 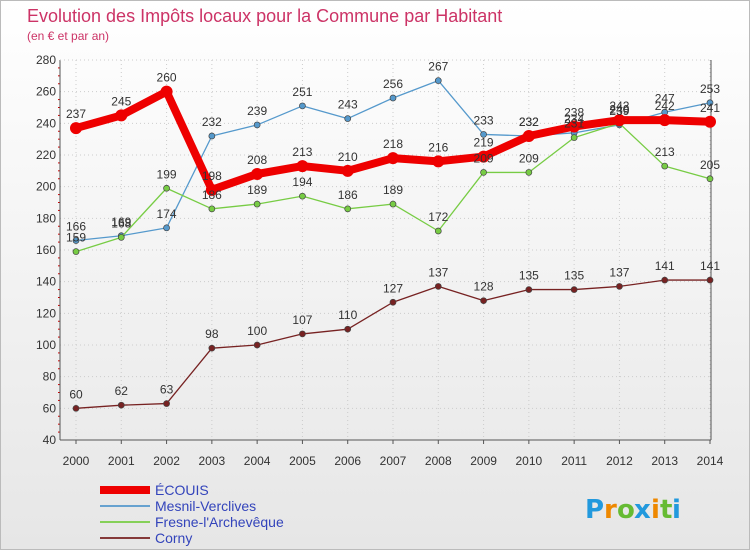 What do you see at coordinates (484, 143) in the screenshot?
I see `data-label-0: 219` at bounding box center [484, 143].